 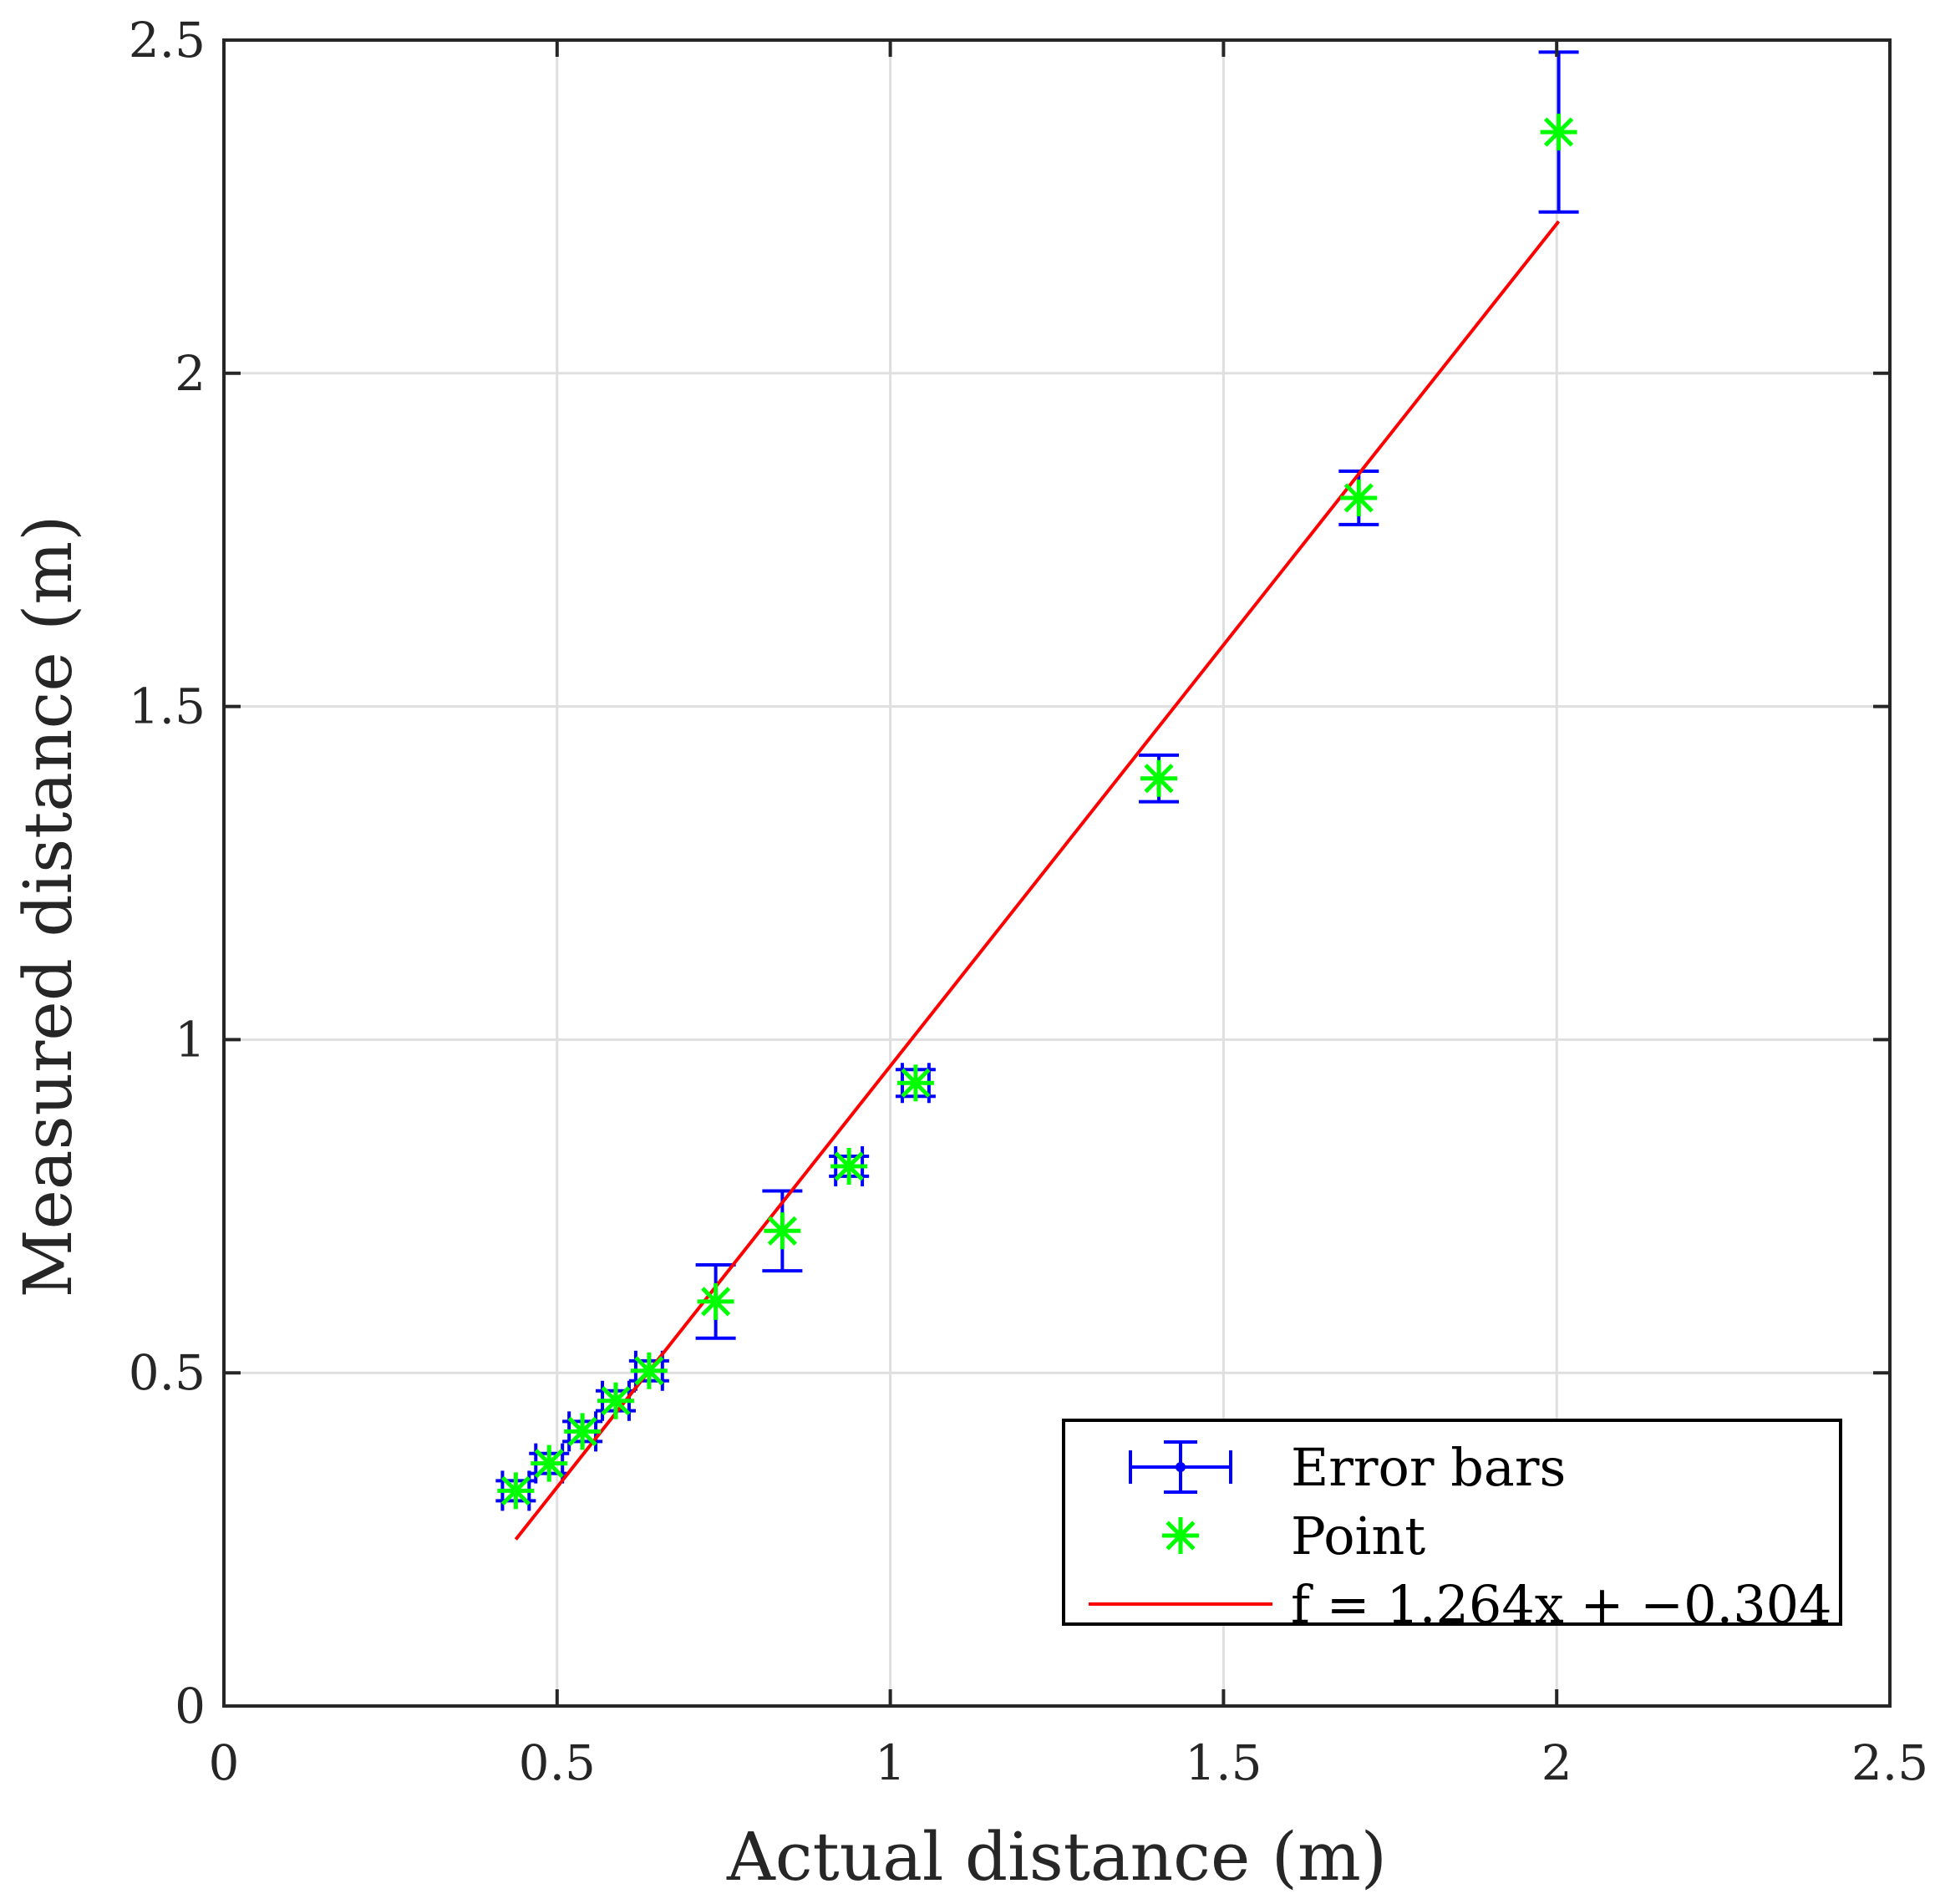 What do you see at coordinates (1428, 1467) in the screenshot?
I see `legend-entry-label: Error bars` at bounding box center [1428, 1467].